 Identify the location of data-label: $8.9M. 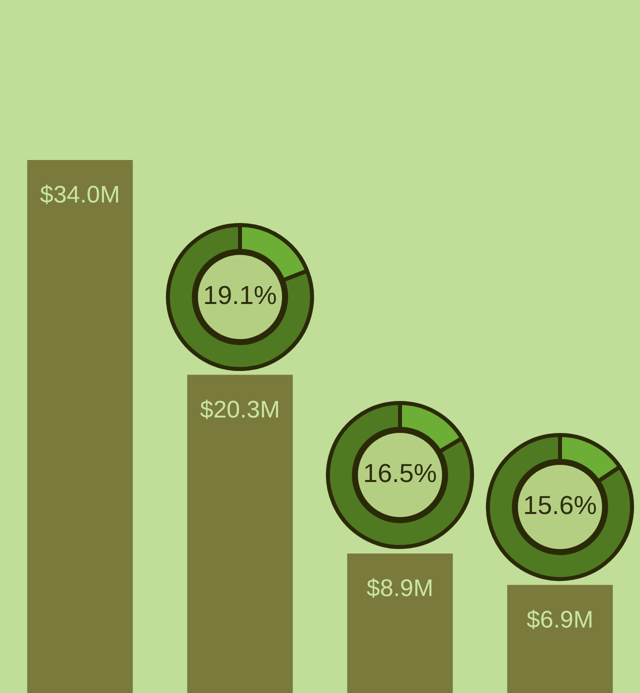
(400, 588).